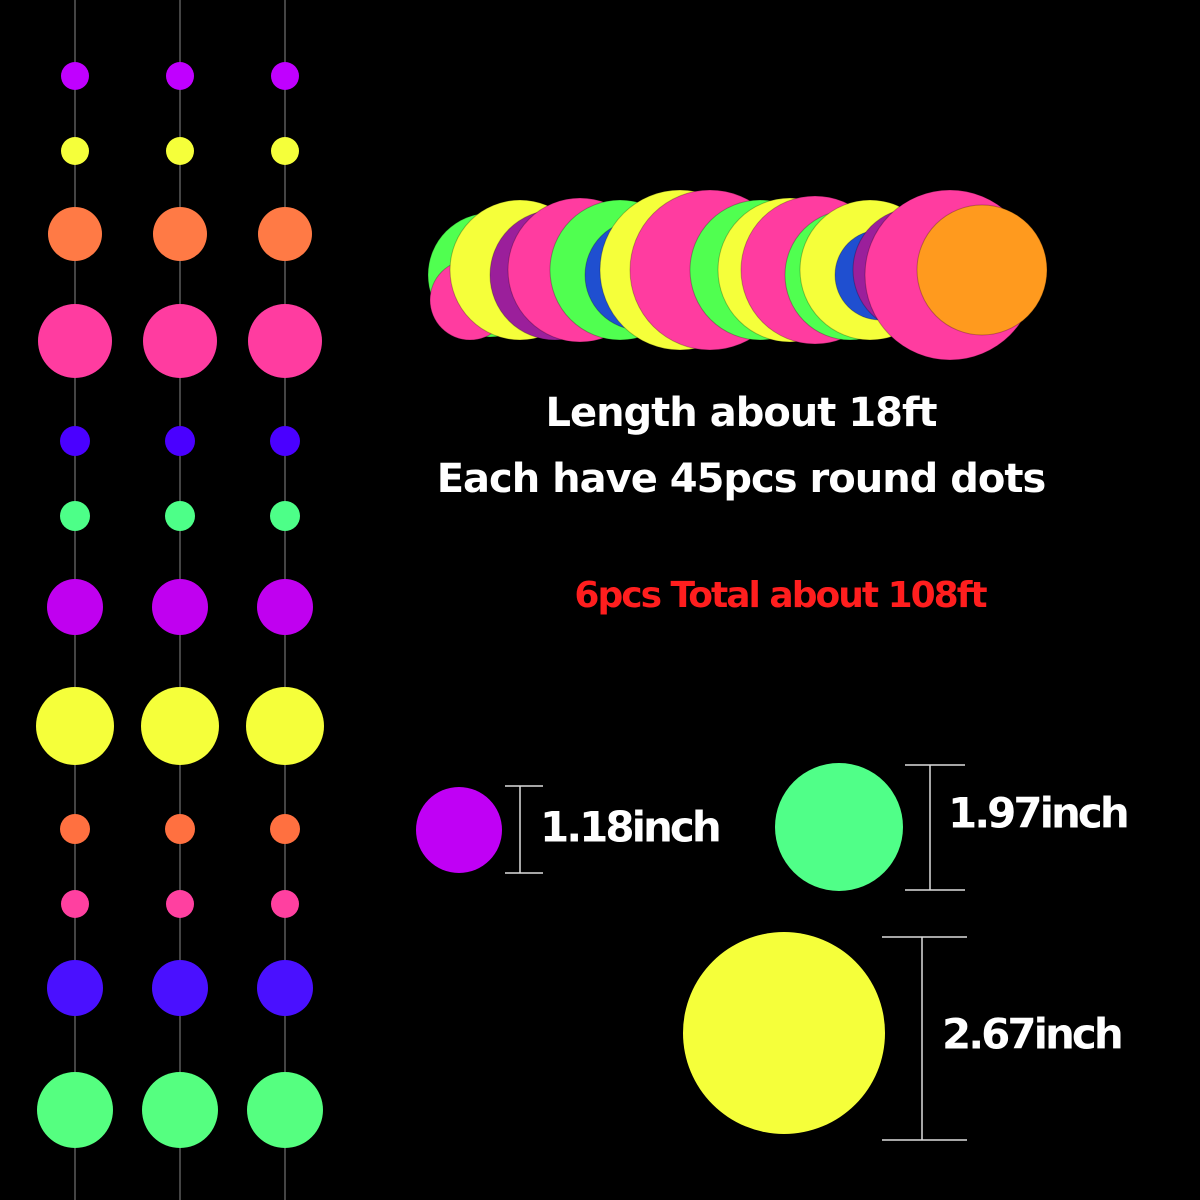 Image resolution: width=1200 pixels, height=1200 pixels. Describe the element at coordinates (780, 595) in the screenshot. I see `total-note: 6pcs Total about 108ft` at that location.